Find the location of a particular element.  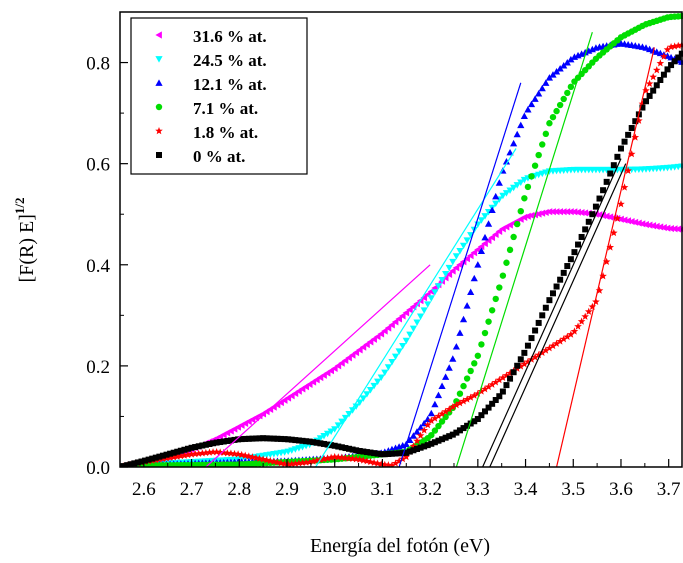

legend-label: 1.8 % at. is located at coordinates (225, 132).